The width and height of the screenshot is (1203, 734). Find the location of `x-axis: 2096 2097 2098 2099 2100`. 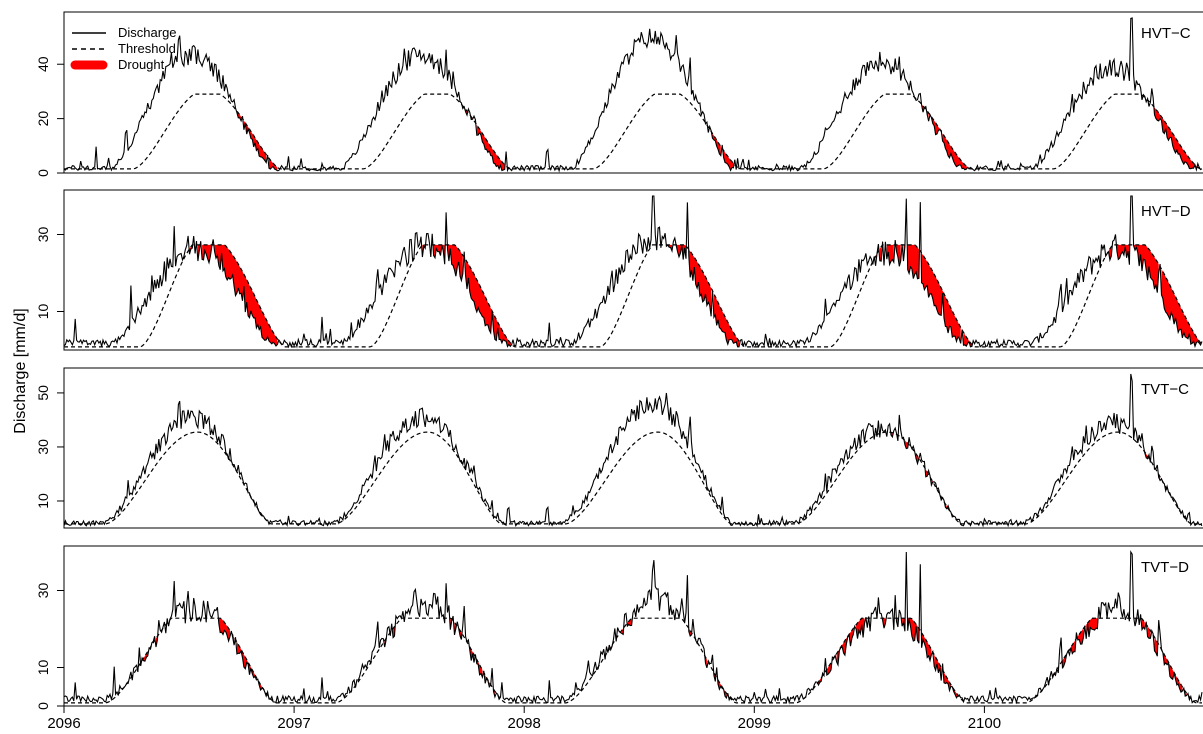

x-axis: 2096 2097 2098 2099 2100 is located at coordinates (524, 718).